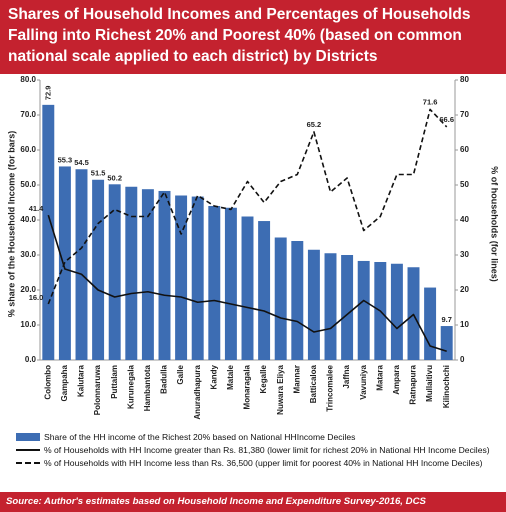 The height and width of the screenshot is (512, 506). Describe the element at coordinates (464, 114) in the screenshot. I see `y2-tick-label: 70` at that location.